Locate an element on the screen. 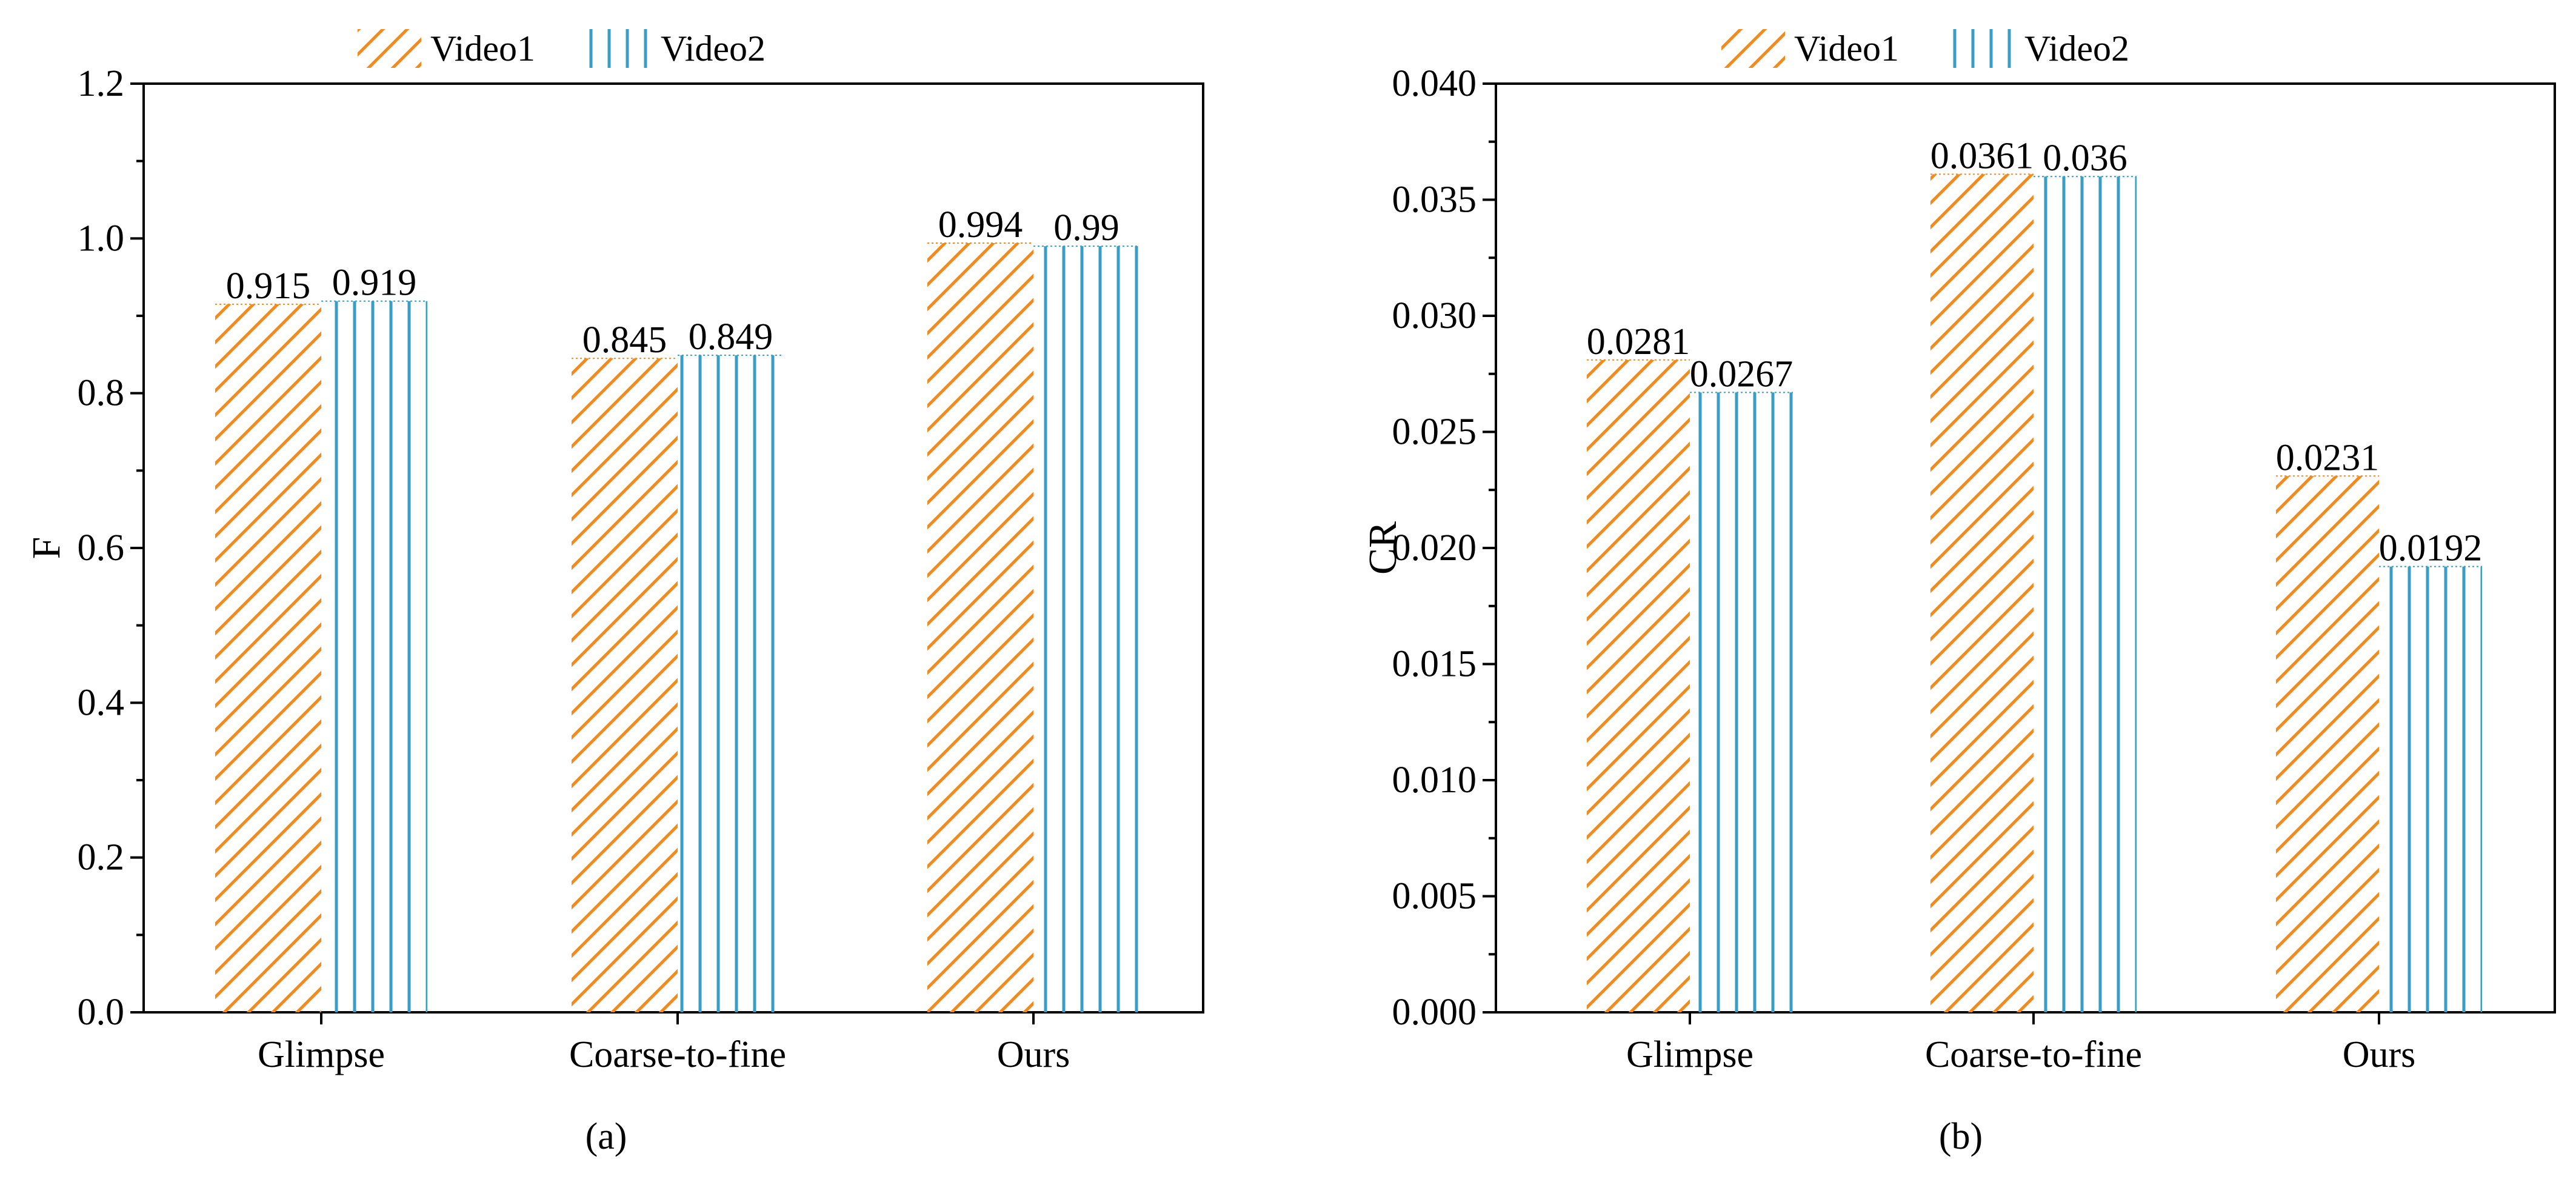  data-label: 0.849 is located at coordinates (731, 337).